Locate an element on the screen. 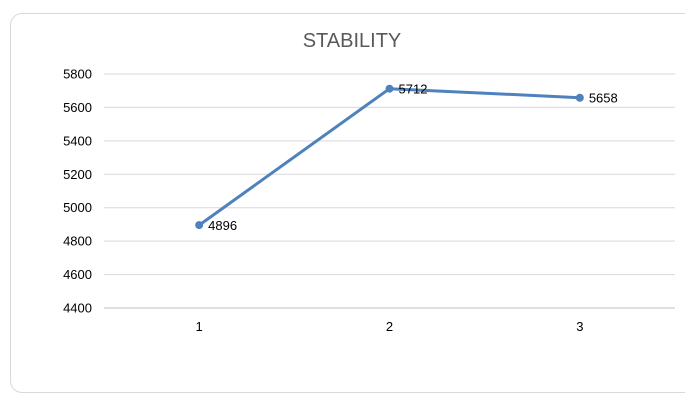 This screenshot has height=393, width=685. data-label: 5712 is located at coordinates (413, 89).